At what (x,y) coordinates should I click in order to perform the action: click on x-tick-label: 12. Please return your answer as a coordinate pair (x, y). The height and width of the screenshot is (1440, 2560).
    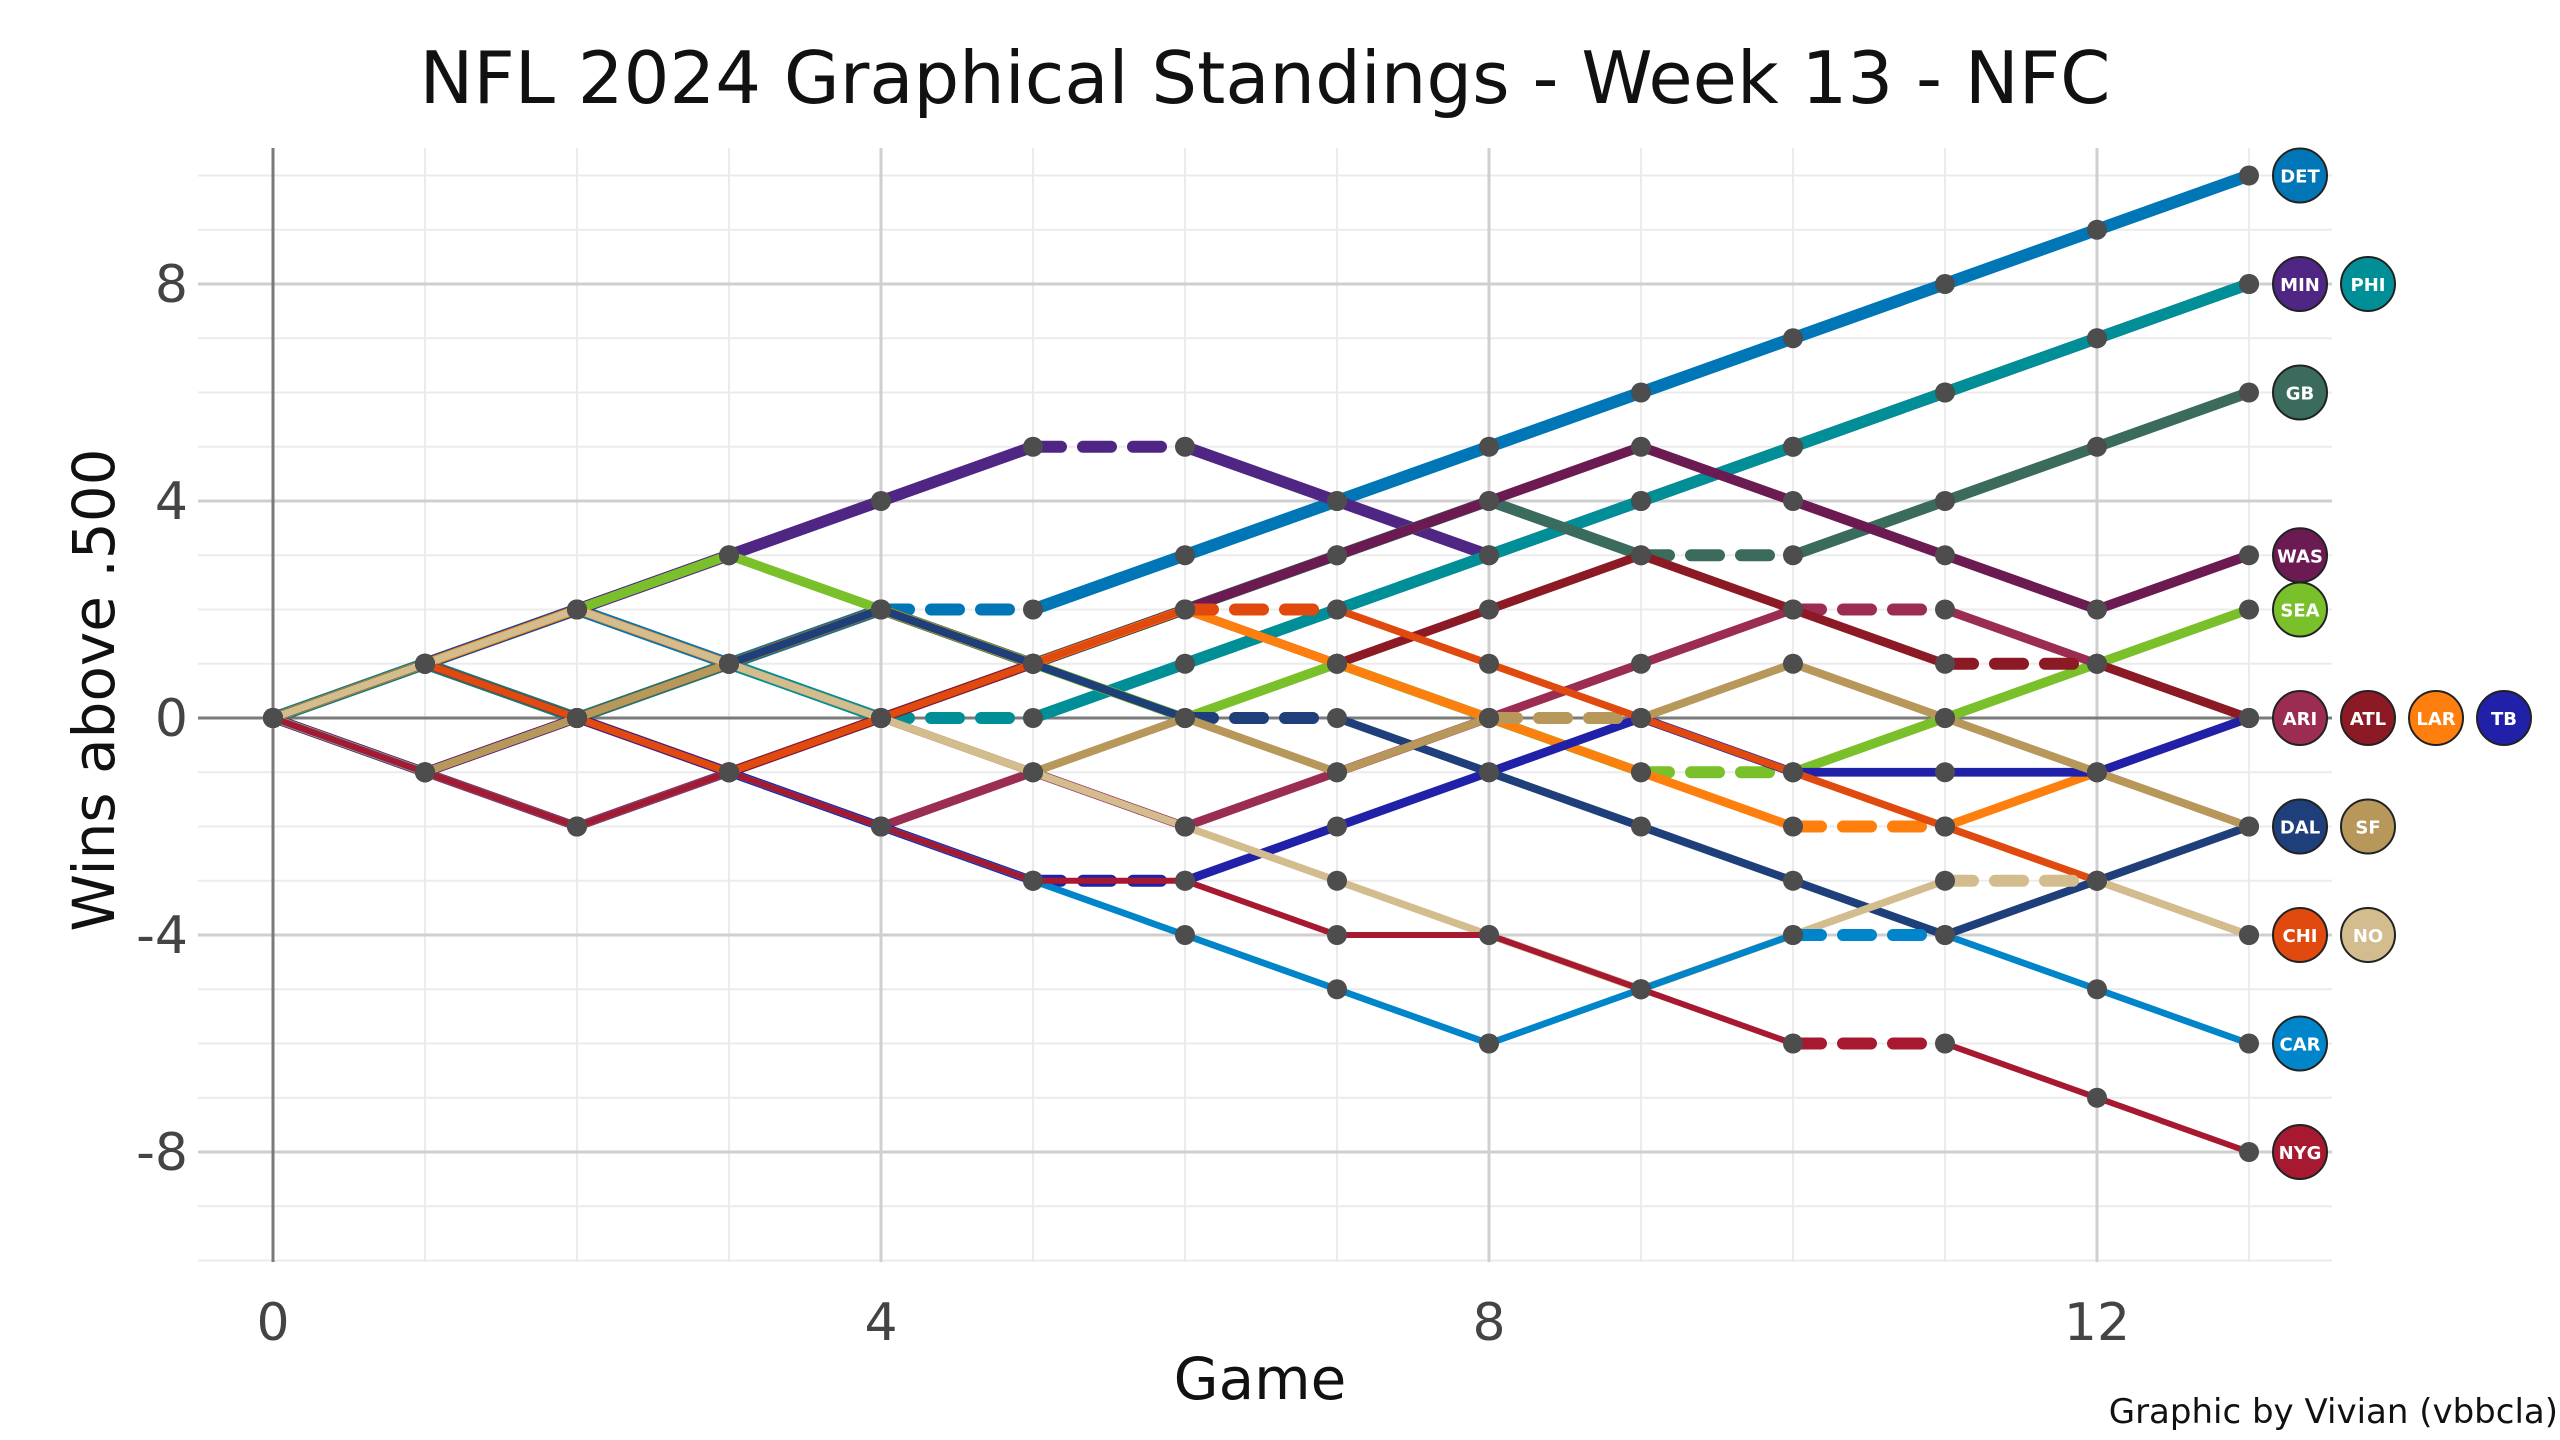
    Looking at the image, I should click on (2097, 1323).